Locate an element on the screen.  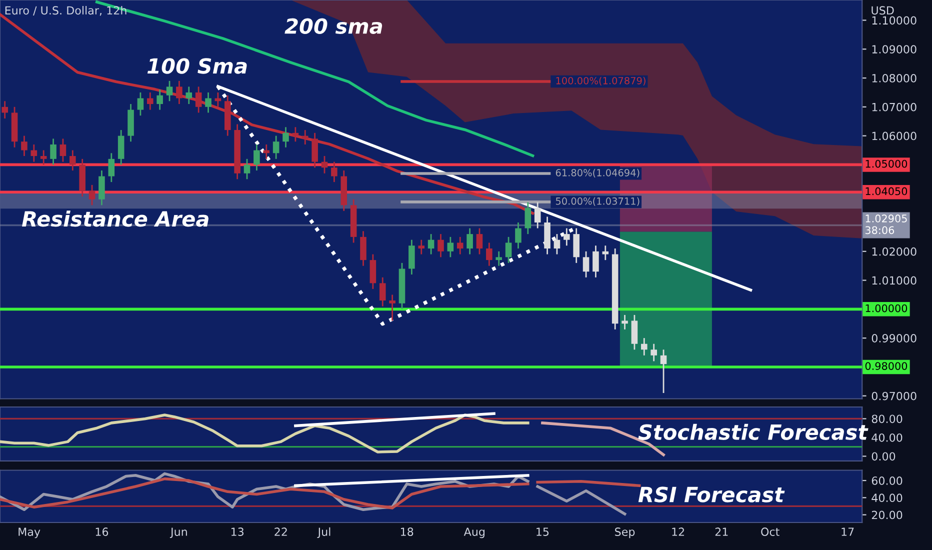
series-label: 50.00%(1.03711) is located at coordinates (598, 201).